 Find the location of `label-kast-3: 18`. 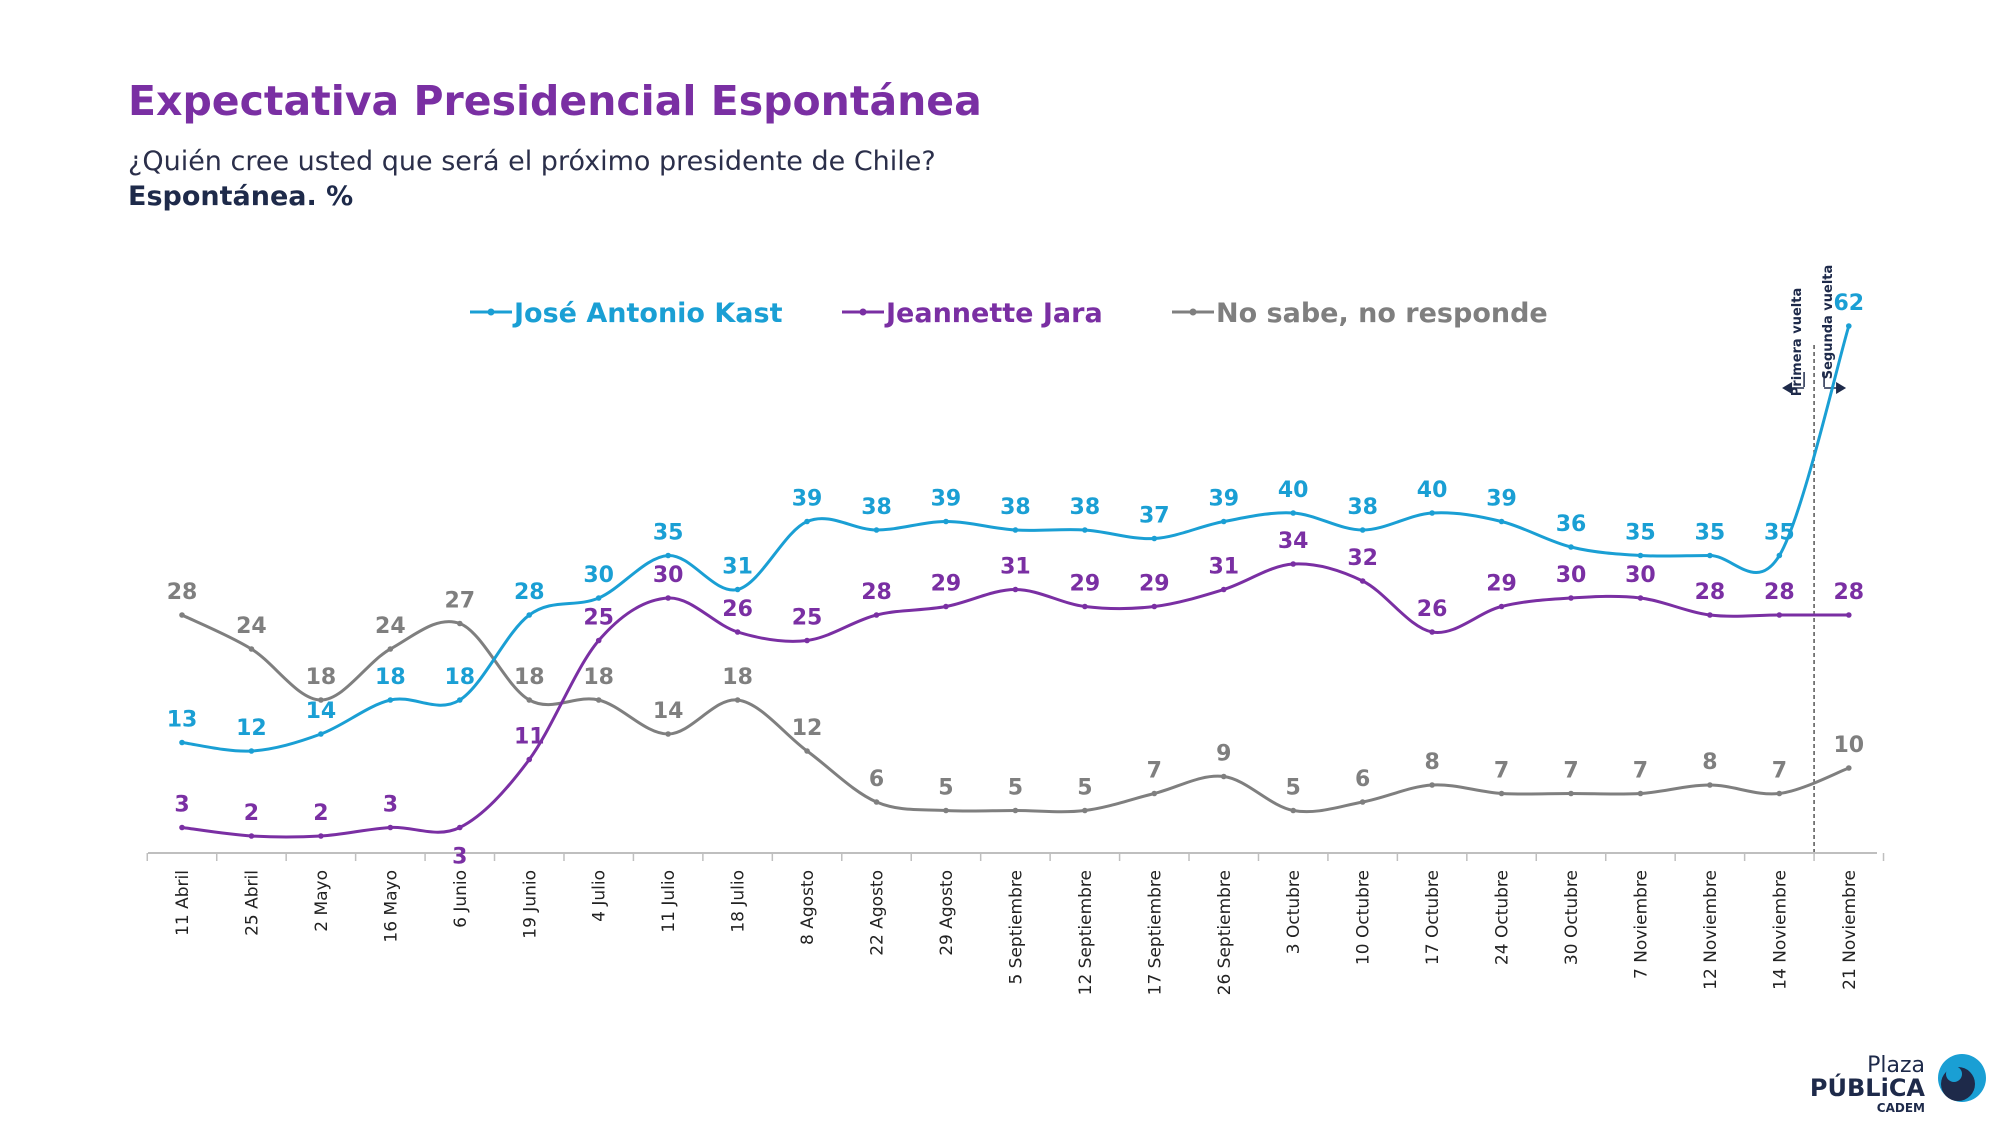

label-kast-3: 18 is located at coordinates (390, 677).